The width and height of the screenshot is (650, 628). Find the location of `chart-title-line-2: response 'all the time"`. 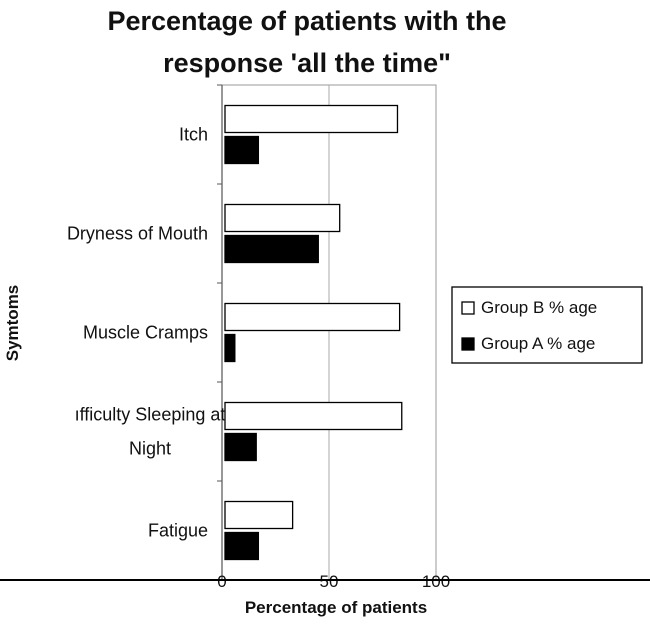

chart-title-line-2: response 'all the time" is located at coordinates (307, 63).